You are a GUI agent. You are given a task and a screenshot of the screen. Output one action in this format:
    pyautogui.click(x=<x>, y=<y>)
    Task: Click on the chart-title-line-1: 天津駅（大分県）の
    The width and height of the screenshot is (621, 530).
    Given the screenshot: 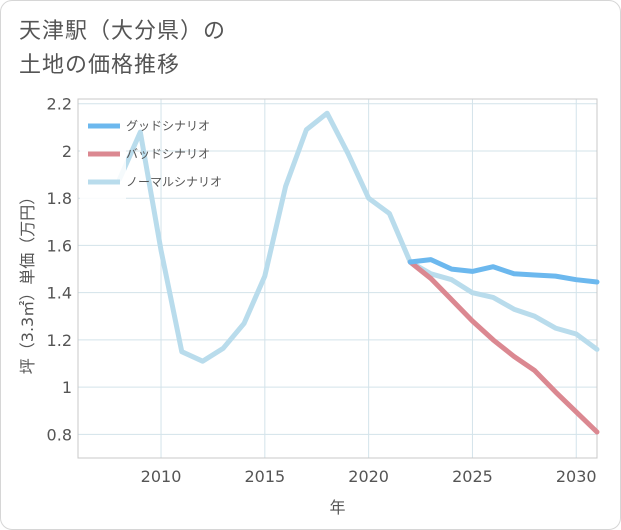 What is the action you would take?
    pyautogui.click(x=123, y=31)
    